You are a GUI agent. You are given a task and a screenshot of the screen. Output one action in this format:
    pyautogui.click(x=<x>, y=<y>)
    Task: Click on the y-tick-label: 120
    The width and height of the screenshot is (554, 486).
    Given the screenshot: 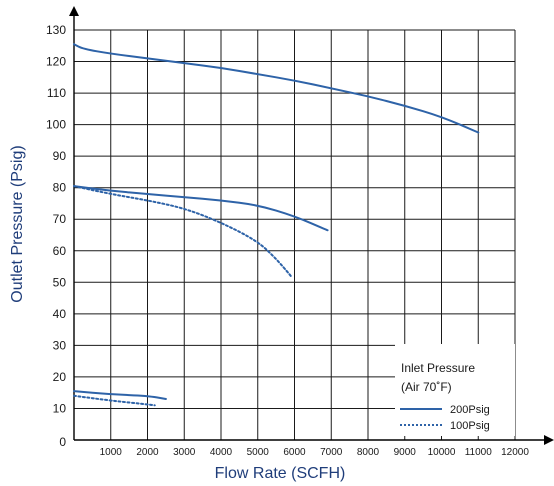 What is the action you would take?
    pyautogui.click(x=56, y=62)
    